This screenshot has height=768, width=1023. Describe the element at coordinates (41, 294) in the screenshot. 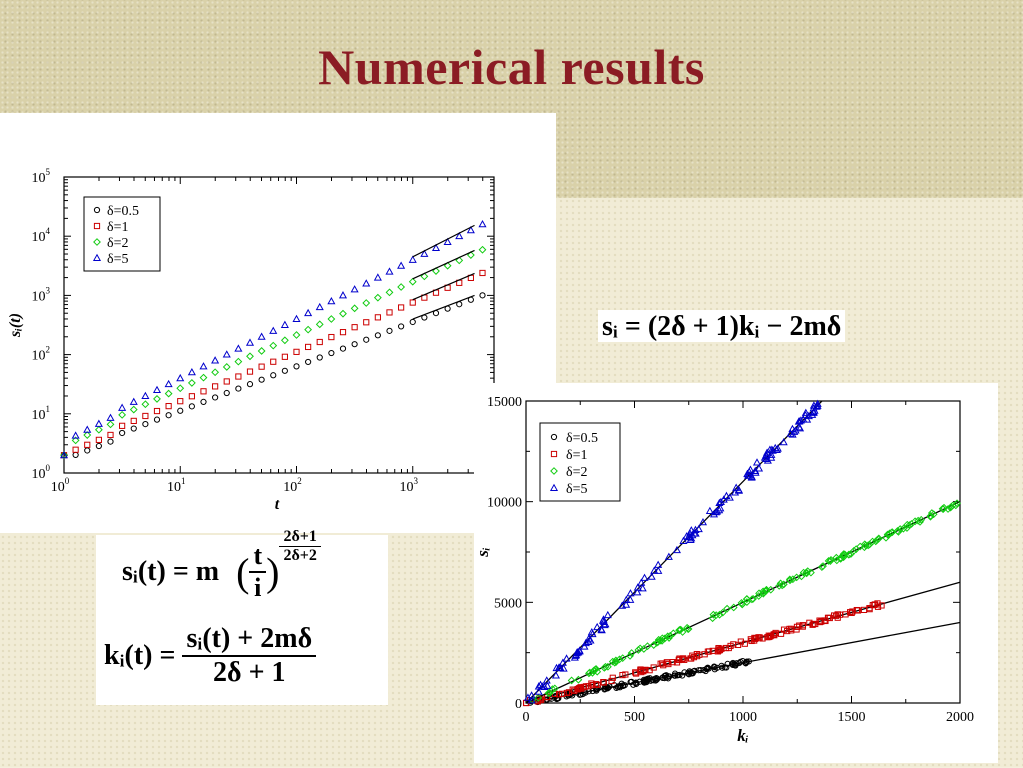

I see `y-tick-label: 10³` at that location.